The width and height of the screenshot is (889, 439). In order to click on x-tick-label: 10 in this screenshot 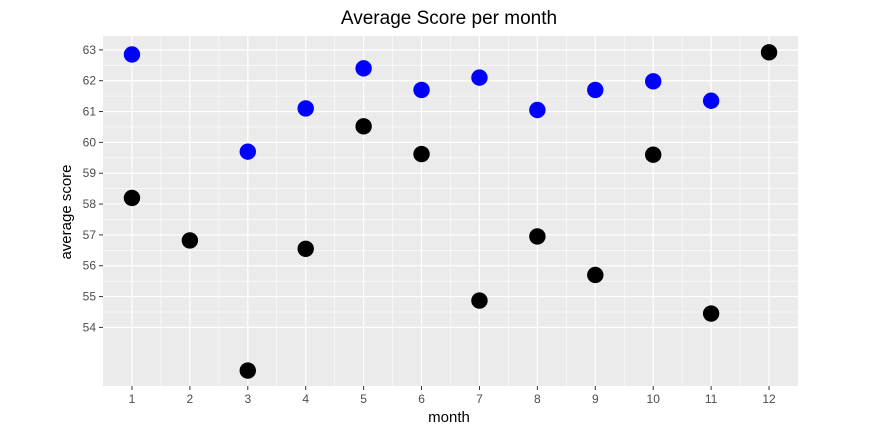, I will do `click(654, 399)`.